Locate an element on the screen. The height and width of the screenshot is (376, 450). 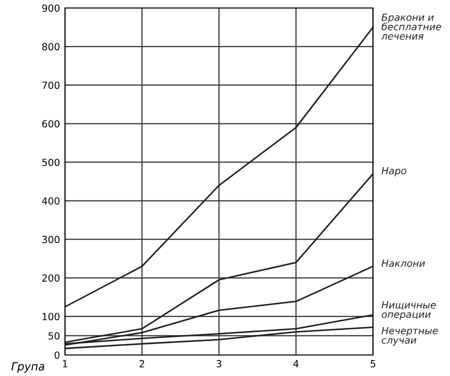
series-label: Нечертные случаи is located at coordinates (410, 336).